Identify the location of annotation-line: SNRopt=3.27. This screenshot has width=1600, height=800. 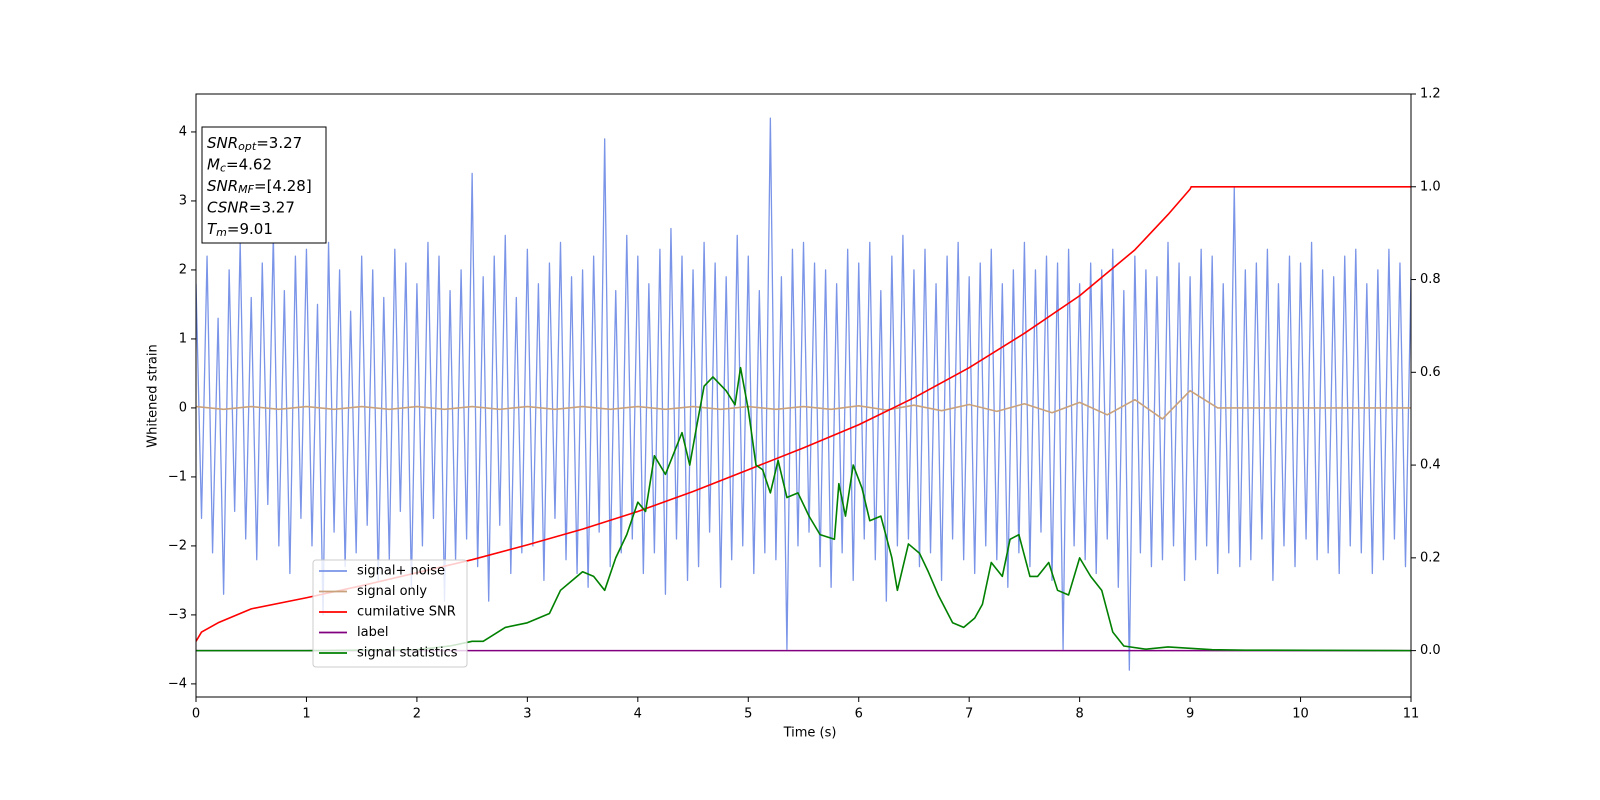
(254, 144).